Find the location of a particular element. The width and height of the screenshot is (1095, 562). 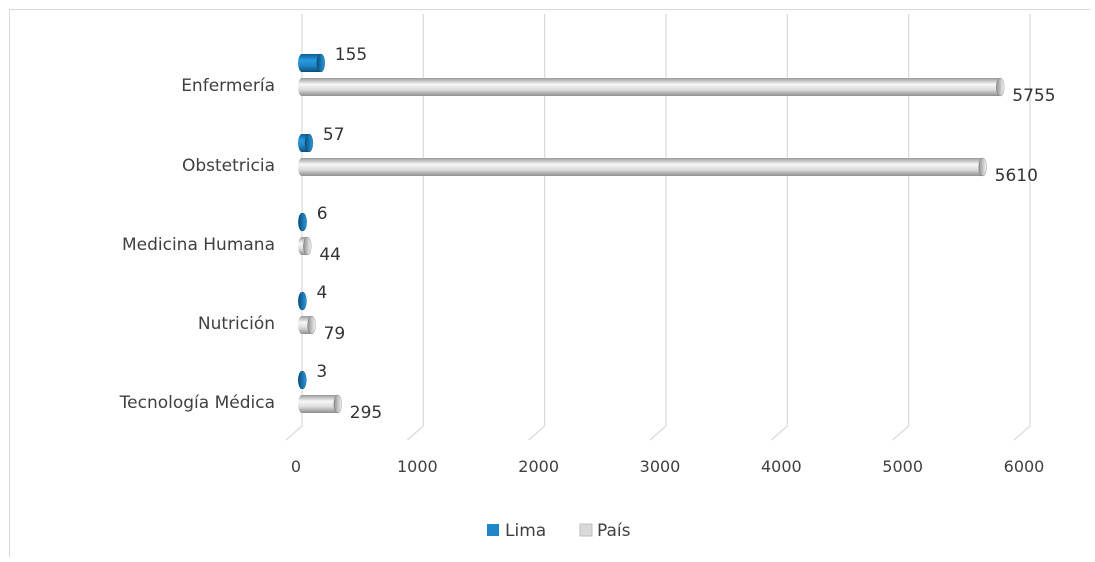

x-tick-label: 5000 is located at coordinates (902, 466).